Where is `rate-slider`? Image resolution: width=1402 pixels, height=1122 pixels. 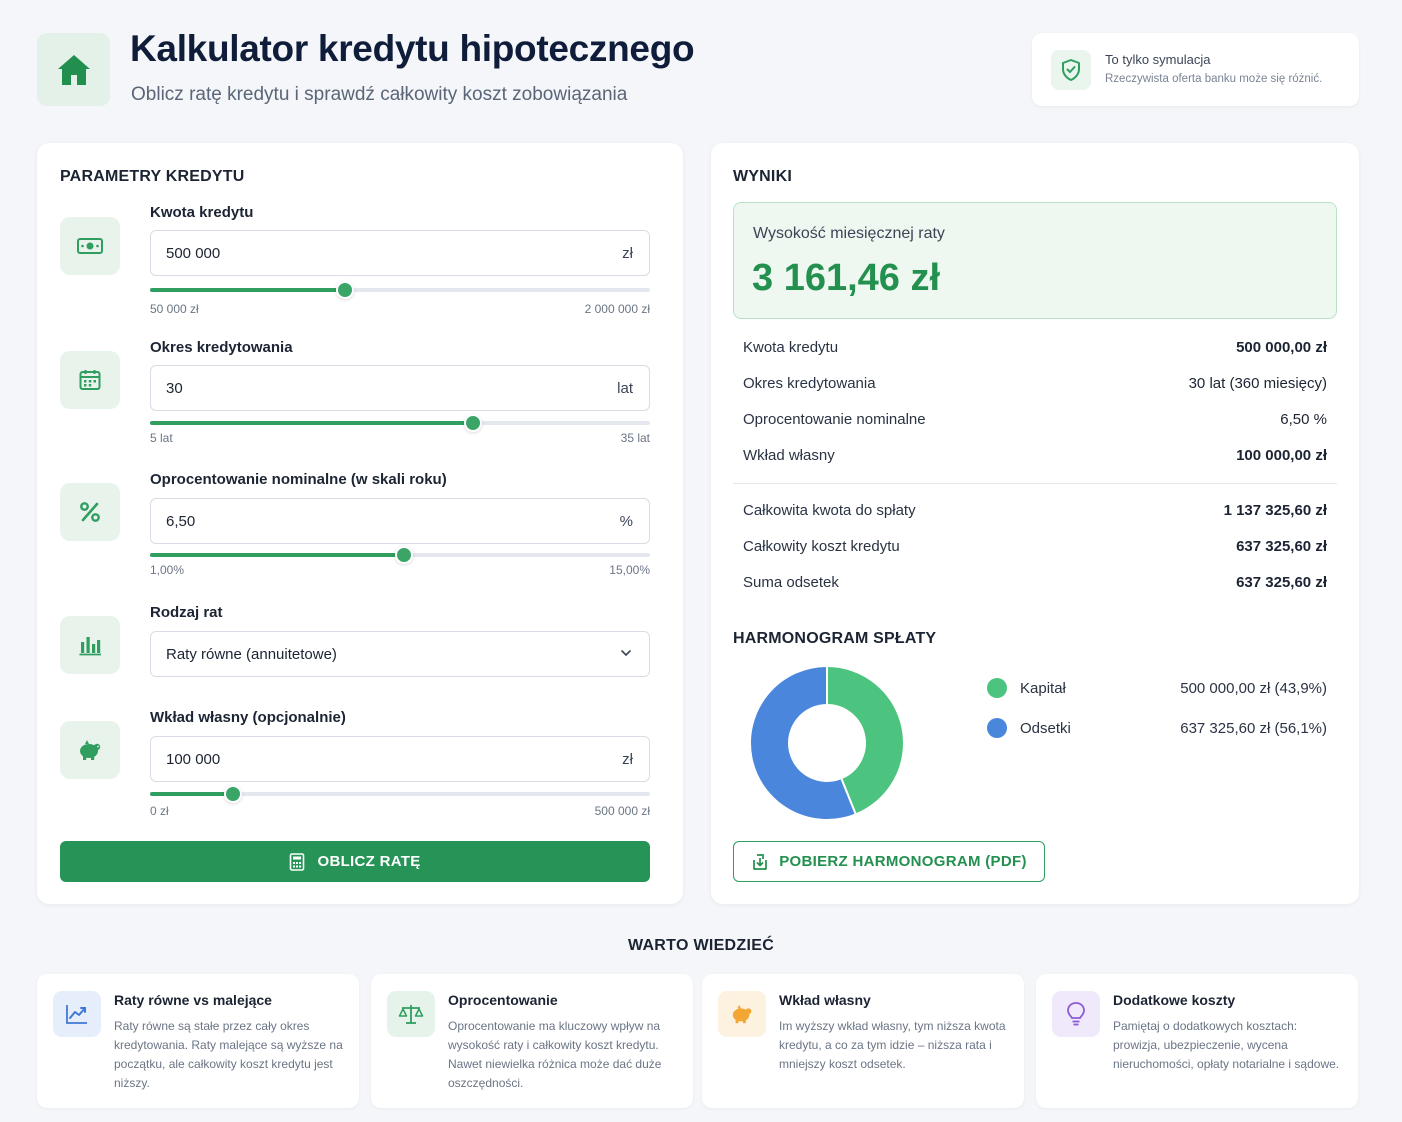 rate-slider is located at coordinates (400, 555).